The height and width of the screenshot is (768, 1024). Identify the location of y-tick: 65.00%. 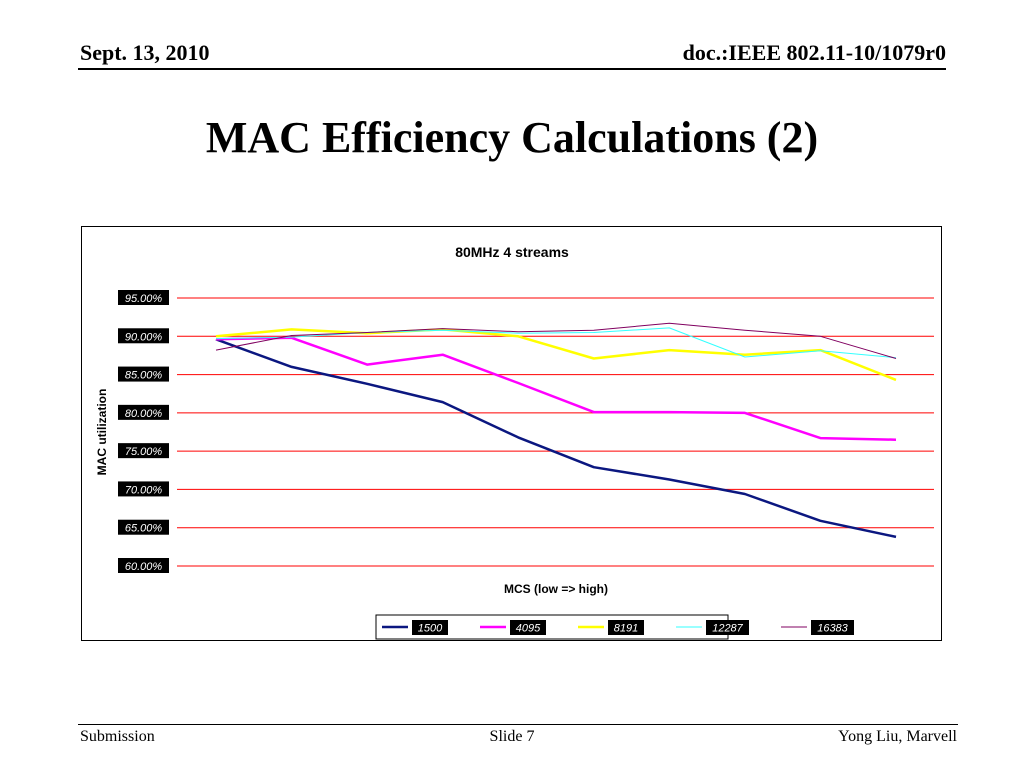
(143, 527).